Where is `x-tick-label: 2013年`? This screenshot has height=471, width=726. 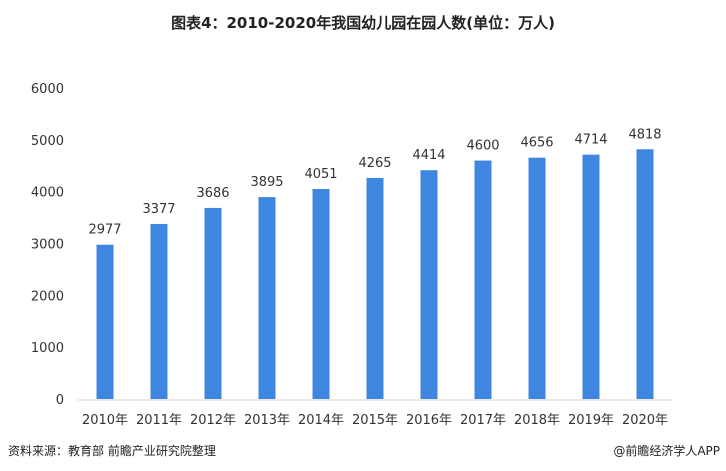 x-tick-label: 2013年 is located at coordinates (267, 420).